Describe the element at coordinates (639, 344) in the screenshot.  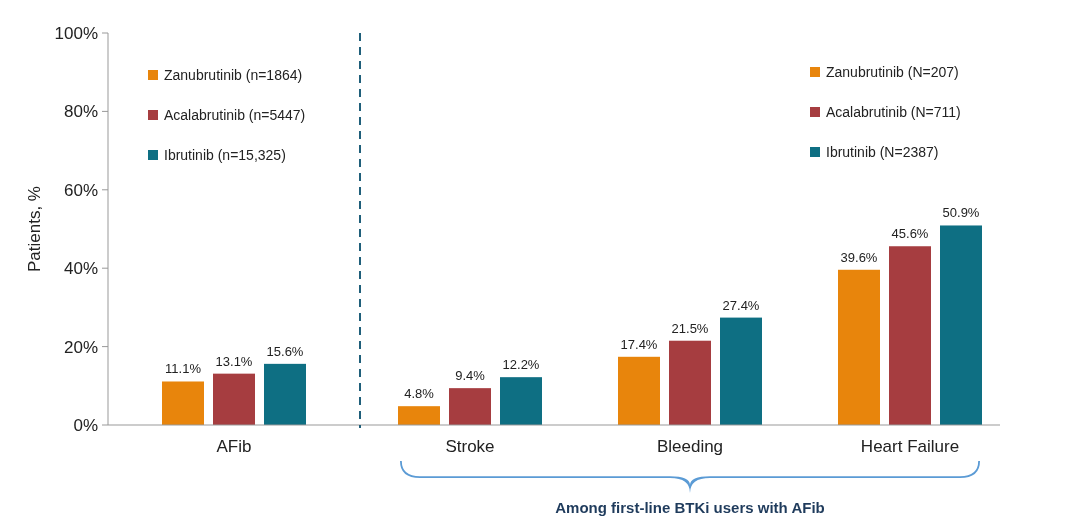
I see `data-label: 17.4%` at that location.